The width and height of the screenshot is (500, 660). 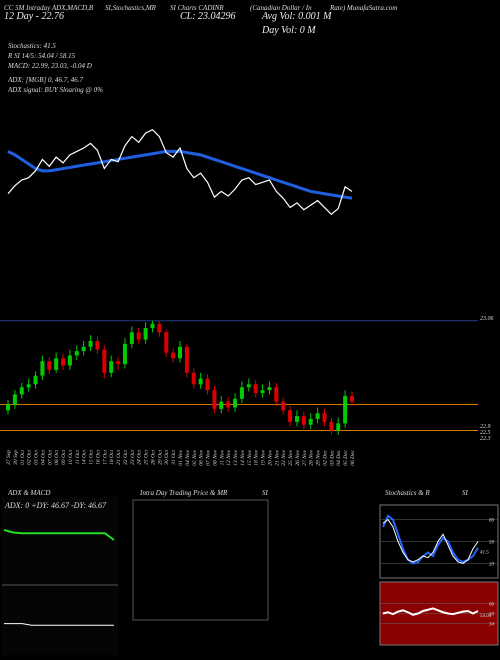 I want to click on x-tick-label: 30 Sep, so click(x=16, y=458).